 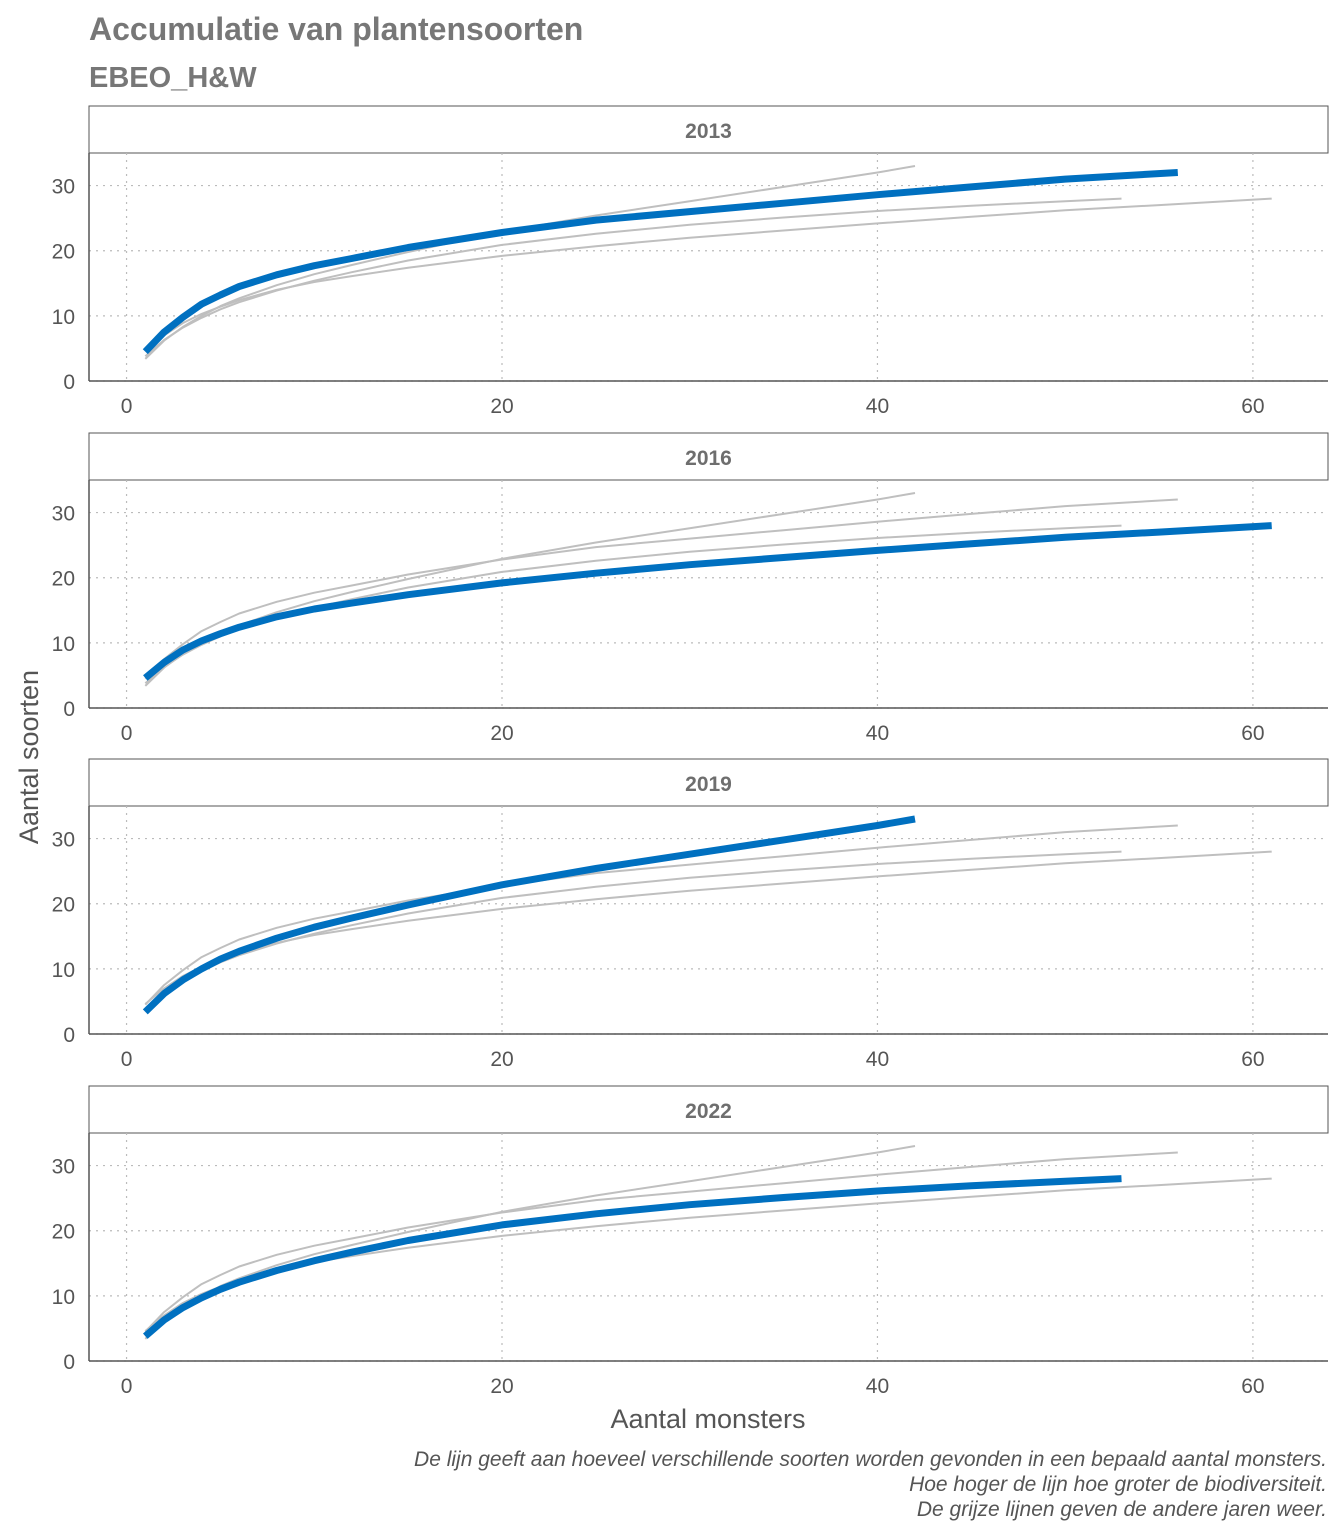 I want to click on series-line-2013, so click(x=660, y=262).